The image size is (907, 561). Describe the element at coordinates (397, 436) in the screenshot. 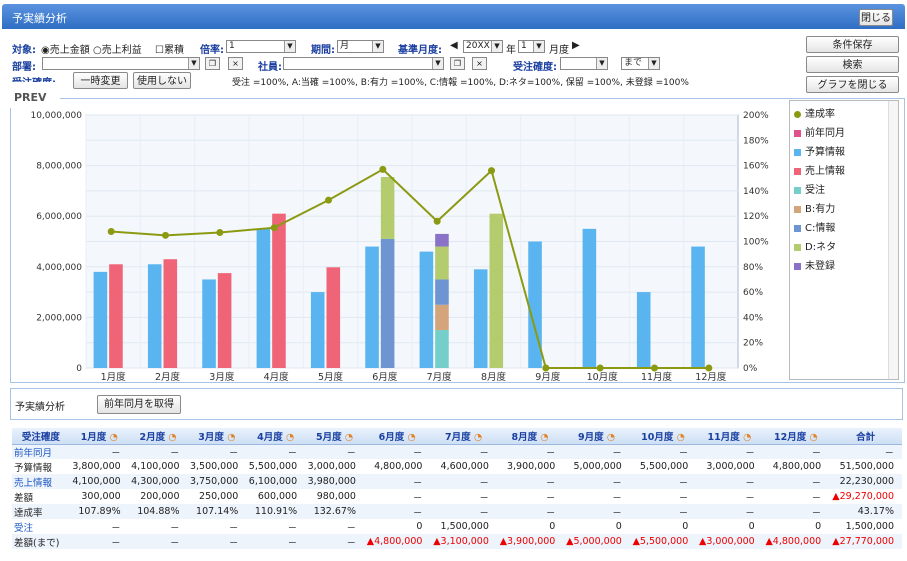

I see `table-header-month: 6月度 ◔` at that location.